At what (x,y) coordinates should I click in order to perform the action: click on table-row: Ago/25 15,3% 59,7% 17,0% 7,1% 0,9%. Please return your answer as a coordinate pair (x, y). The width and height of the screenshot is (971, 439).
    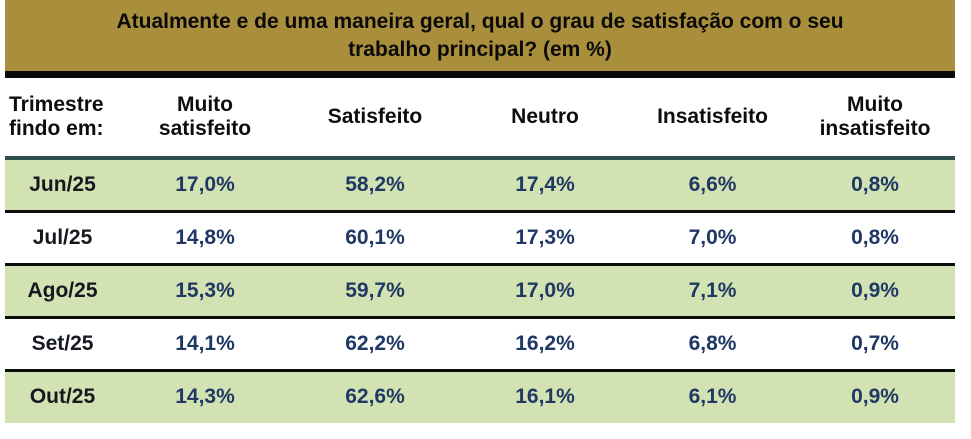
    Looking at the image, I should click on (480, 290).